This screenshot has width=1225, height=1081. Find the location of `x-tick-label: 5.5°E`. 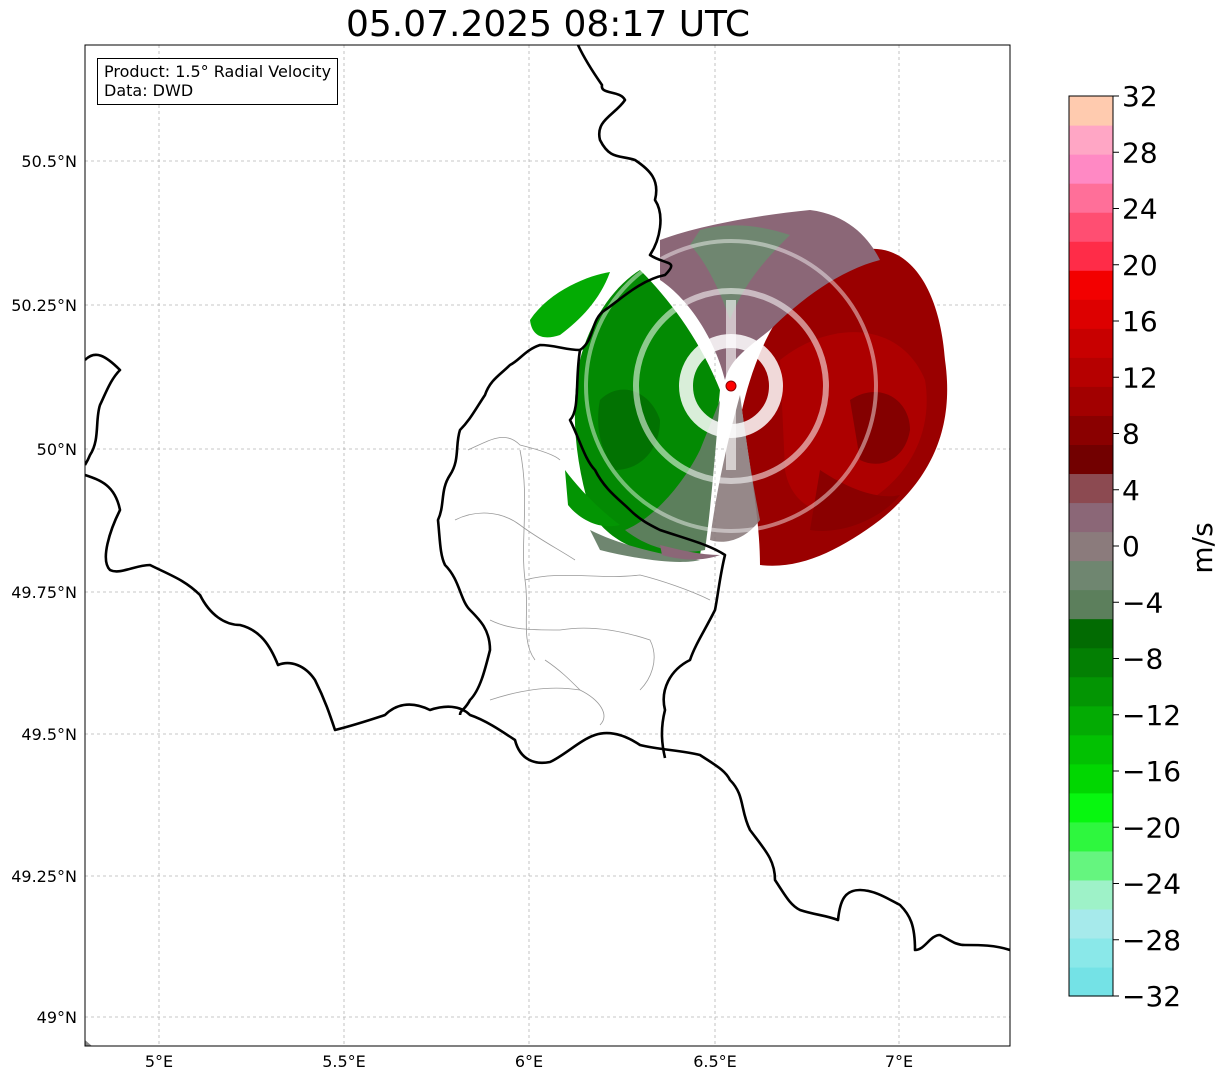

x-tick-label: 5.5°E is located at coordinates (344, 1061).